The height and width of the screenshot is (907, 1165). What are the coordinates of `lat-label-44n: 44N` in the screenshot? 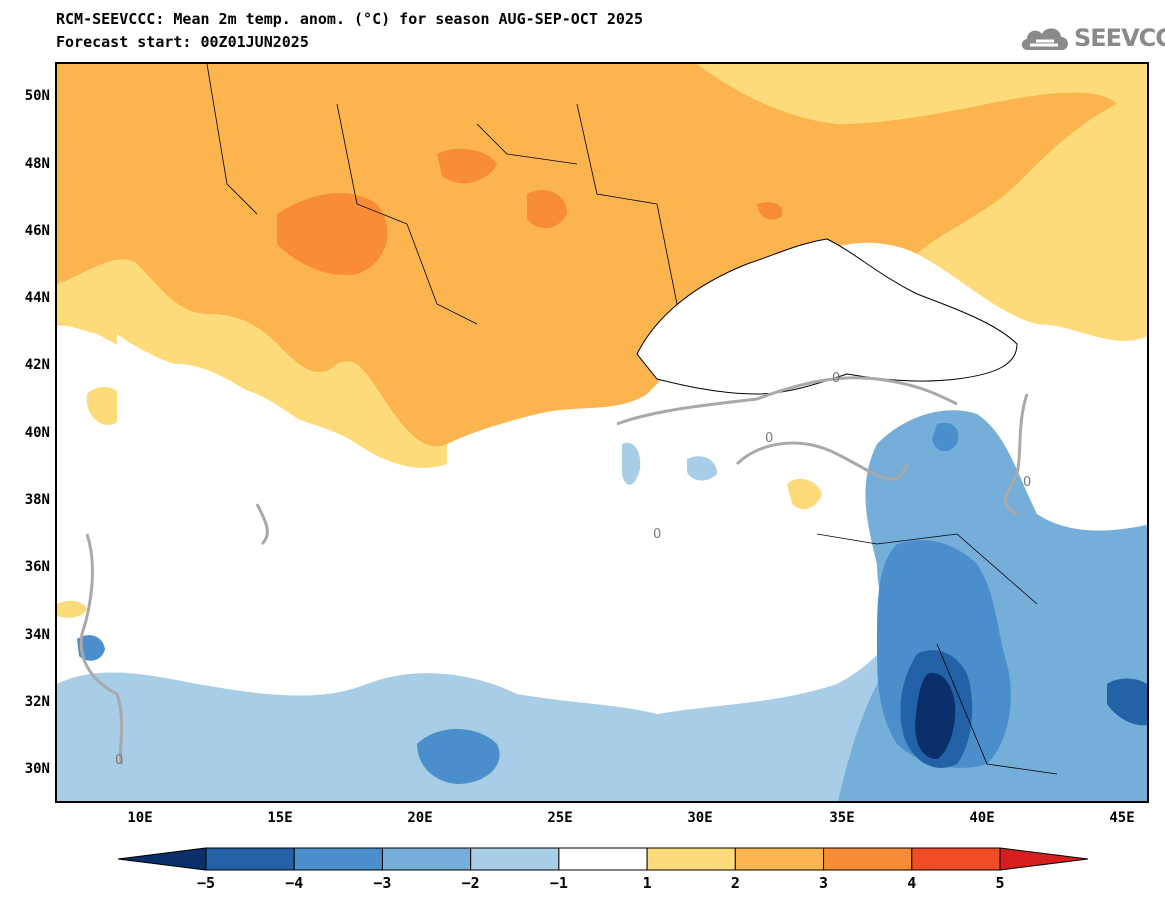 It's located at (37, 298).